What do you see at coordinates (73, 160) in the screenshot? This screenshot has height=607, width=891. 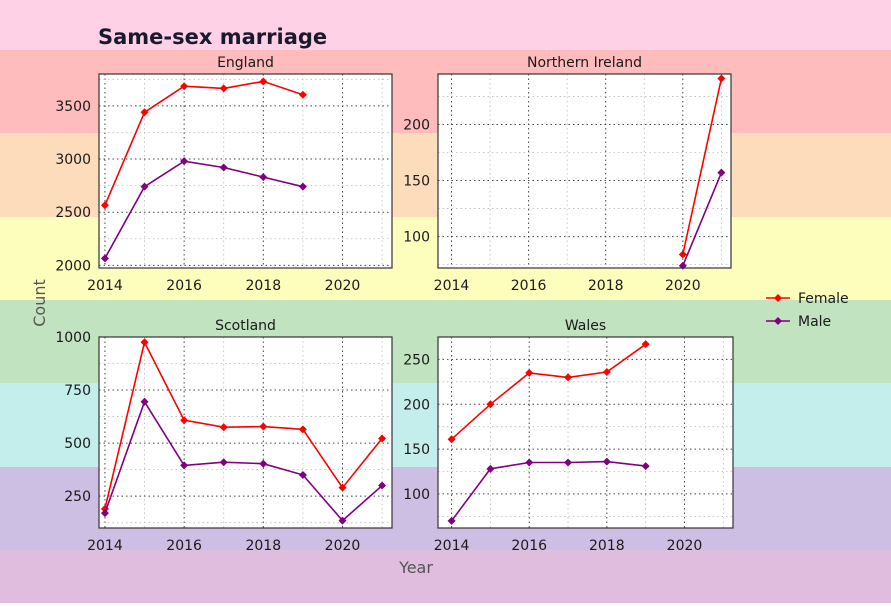 I see `y-tick-label: 3000` at bounding box center [73, 160].